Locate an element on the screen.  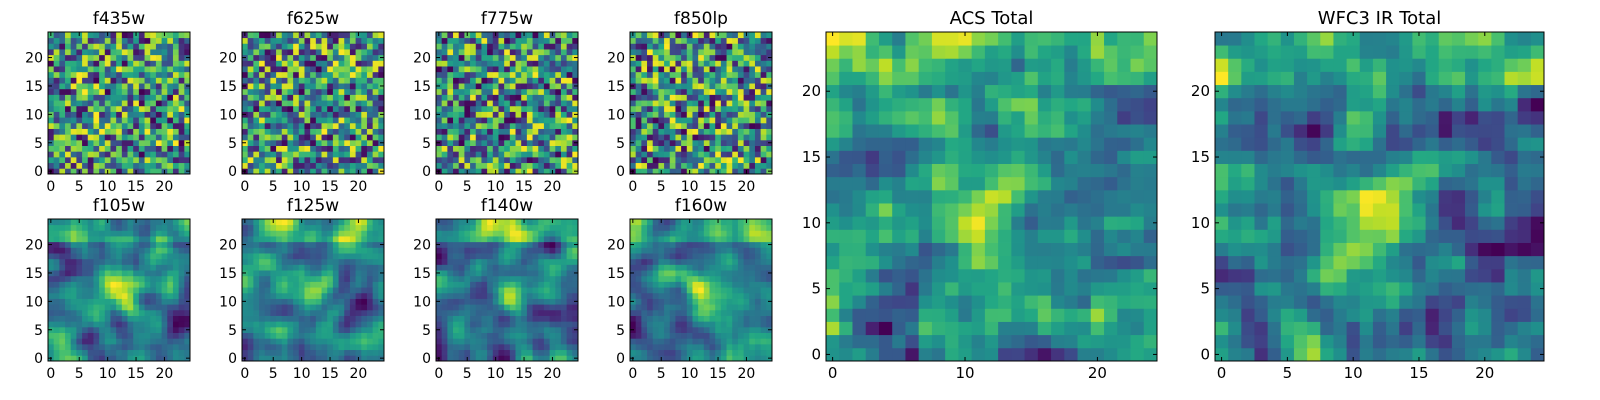
heatmap-cells-f105w is located at coordinates (119, 290).